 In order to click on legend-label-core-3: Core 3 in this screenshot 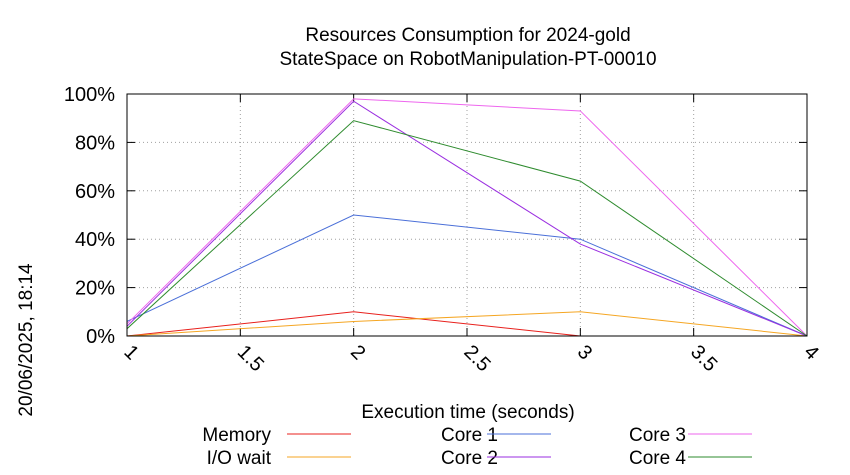, I will do `click(657, 435)`.